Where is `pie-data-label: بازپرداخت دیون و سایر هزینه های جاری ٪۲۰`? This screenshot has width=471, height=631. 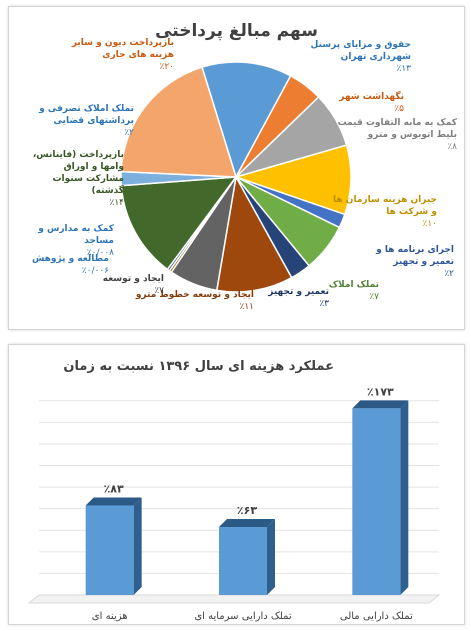 pie-data-label: بازپرداخت دیون و سایر هزینه های جاری ٪۲۰ is located at coordinates (114, 55).